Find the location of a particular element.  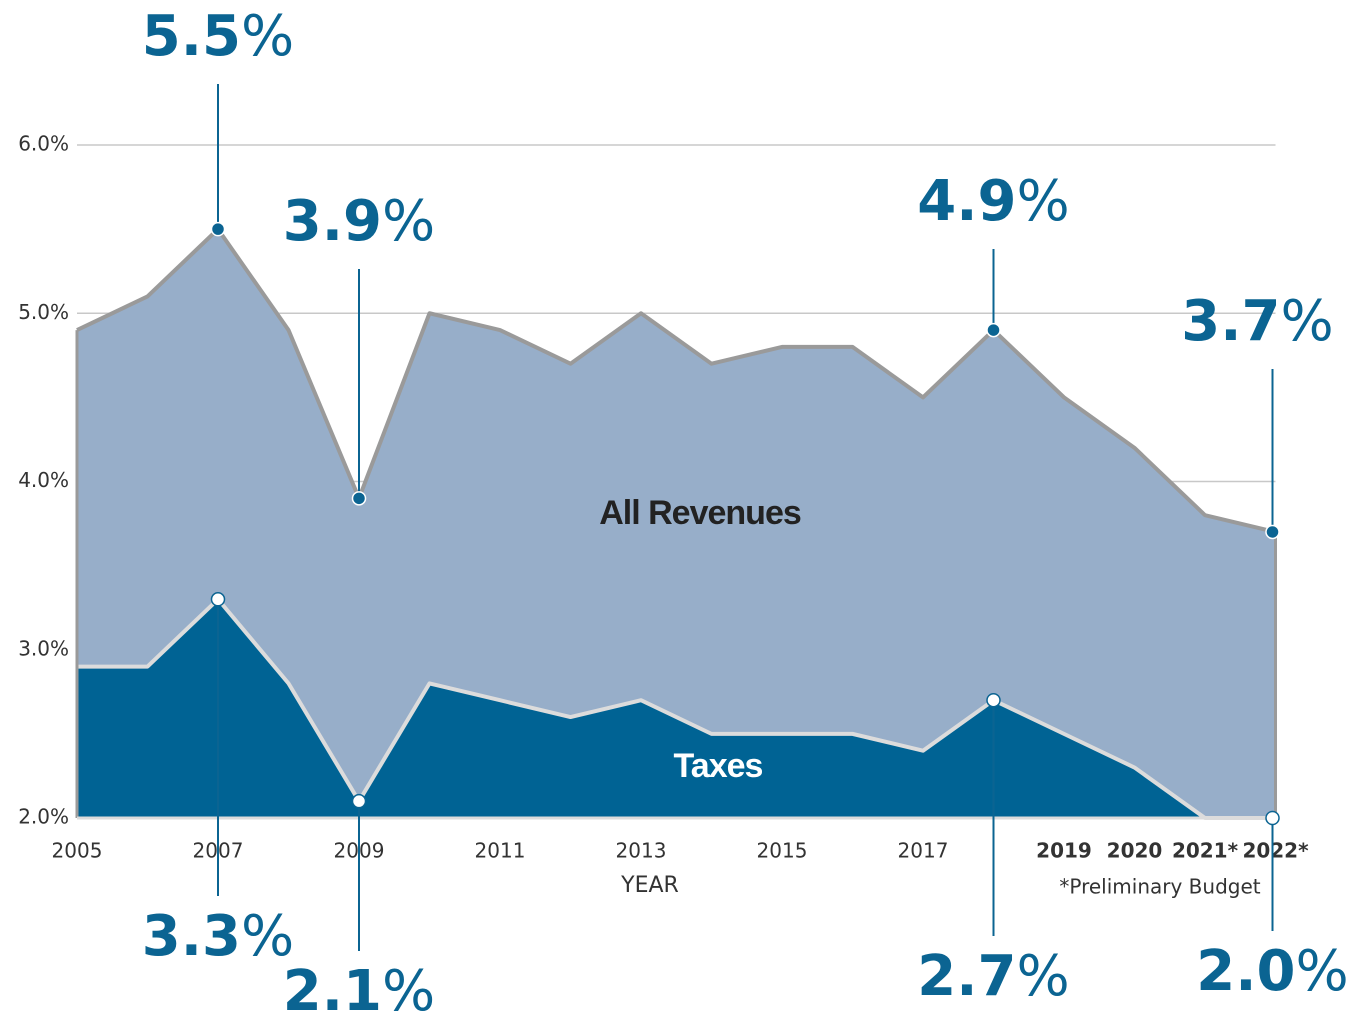

y-tick-label: 5.0% is located at coordinates (43, 312).